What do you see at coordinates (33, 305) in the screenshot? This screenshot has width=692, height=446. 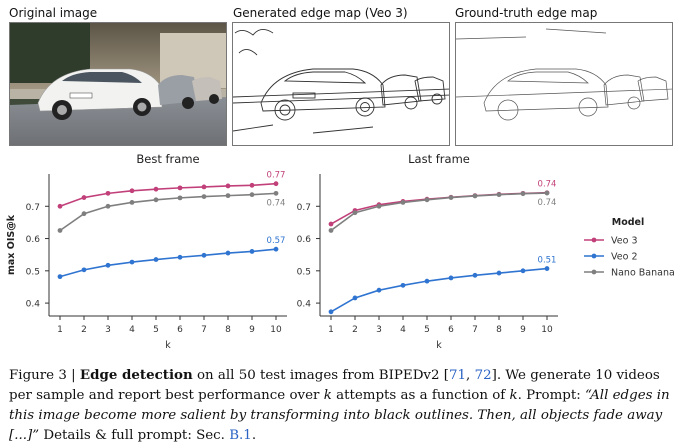 I see `chart1-y-tick-label: 0.4` at bounding box center [33, 305].